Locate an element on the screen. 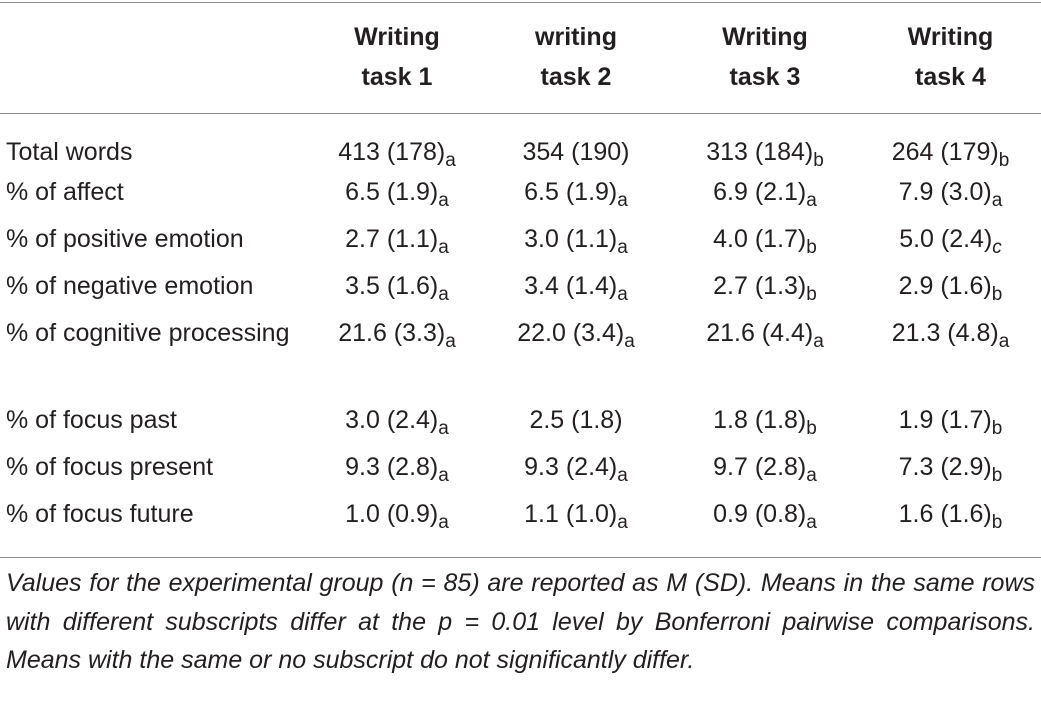 The width and height of the screenshot is (1041, 719). table-cell: 21.6 (3.3)a is located at coordinates (397, 356).